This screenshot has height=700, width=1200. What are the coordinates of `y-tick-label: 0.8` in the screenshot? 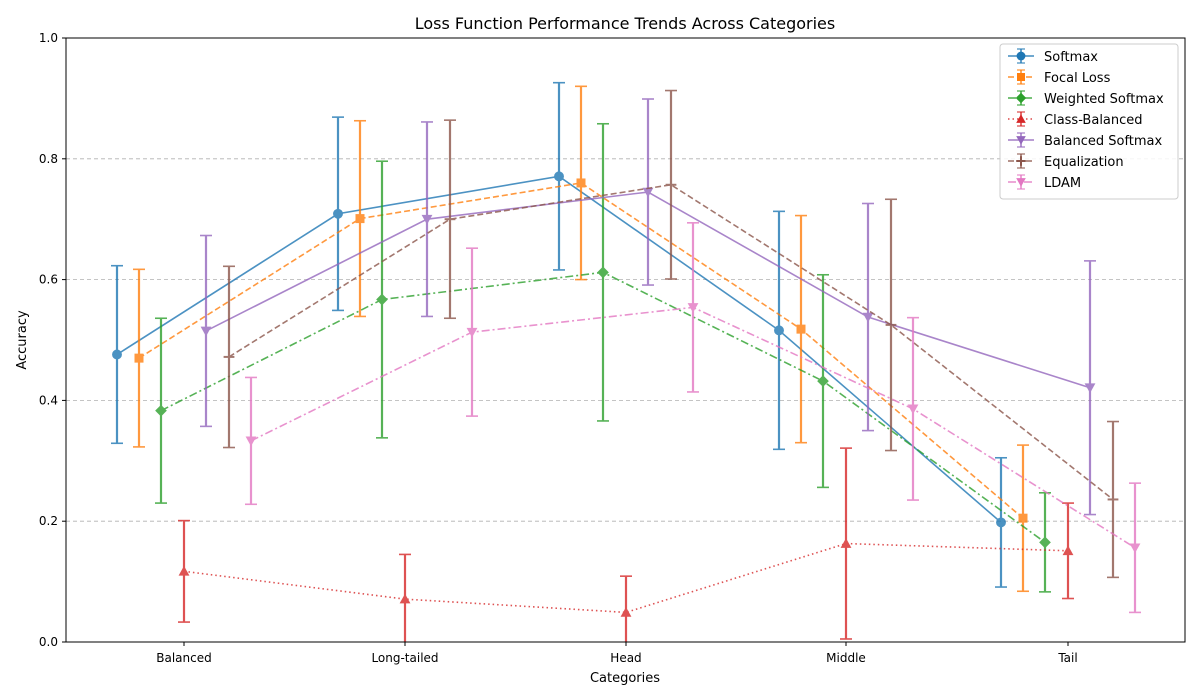 It's located at (48, 159).